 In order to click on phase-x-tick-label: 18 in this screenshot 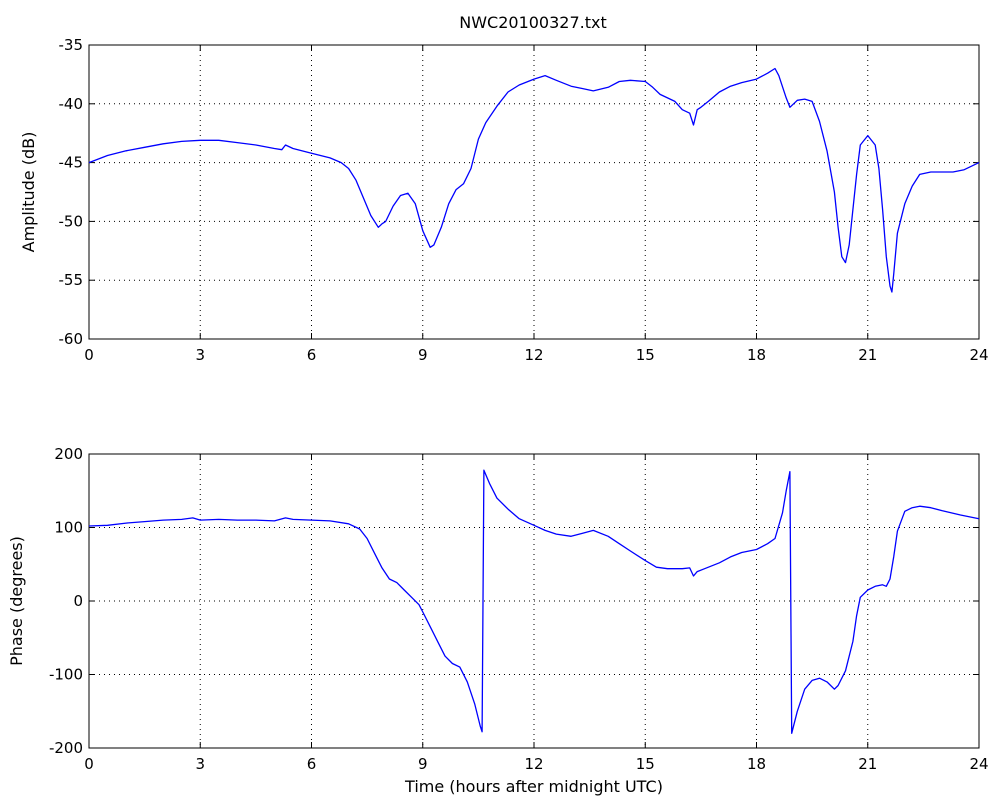, I will do `click(756, 764)`.